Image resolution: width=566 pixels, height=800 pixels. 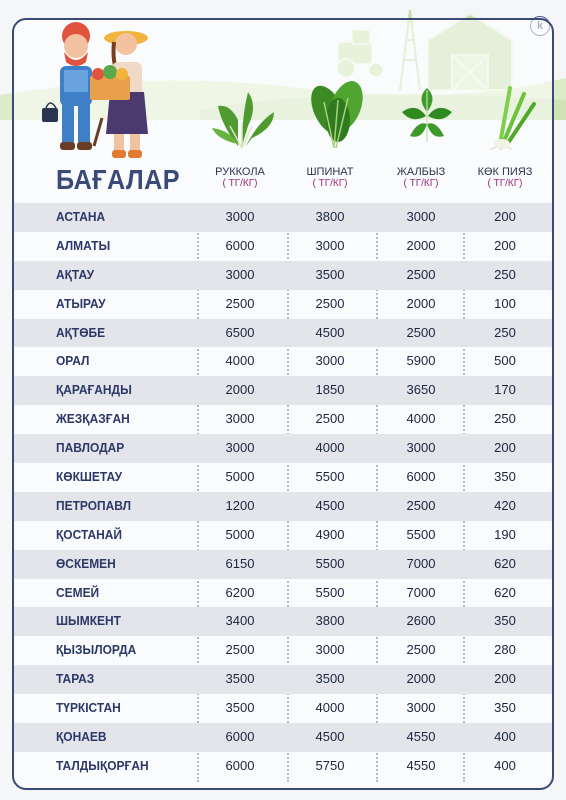 What do you see at coordinates (505, 650) in the screenshot?
I see `price-cell: 280` at bounding box center [505, 650].